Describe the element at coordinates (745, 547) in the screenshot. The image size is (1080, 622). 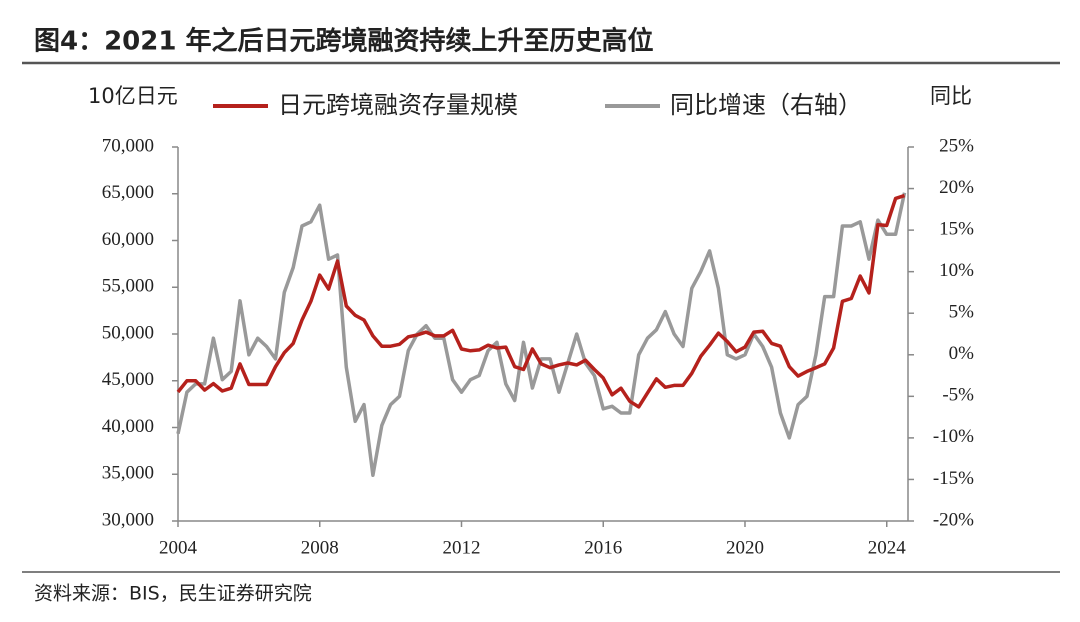
I see `x-tick-label: 2020` at that location.